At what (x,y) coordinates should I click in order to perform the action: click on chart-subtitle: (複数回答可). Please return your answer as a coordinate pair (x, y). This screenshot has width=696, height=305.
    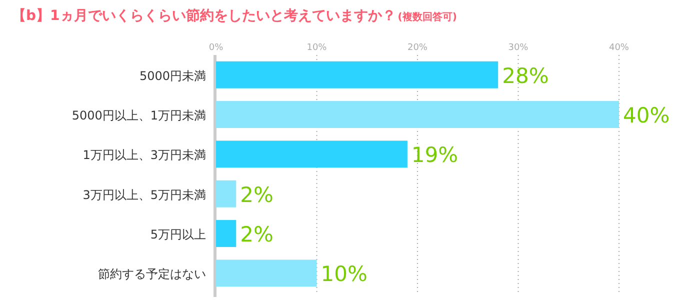
    Looking at the image, I should click on (427, 17).